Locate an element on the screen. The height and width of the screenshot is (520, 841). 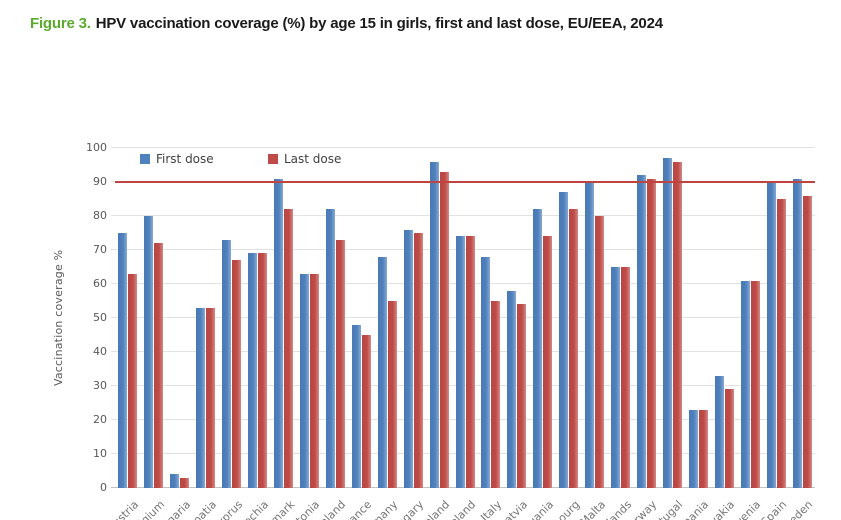
bar-first-dose-croatia is located at coordinates (201, 397).